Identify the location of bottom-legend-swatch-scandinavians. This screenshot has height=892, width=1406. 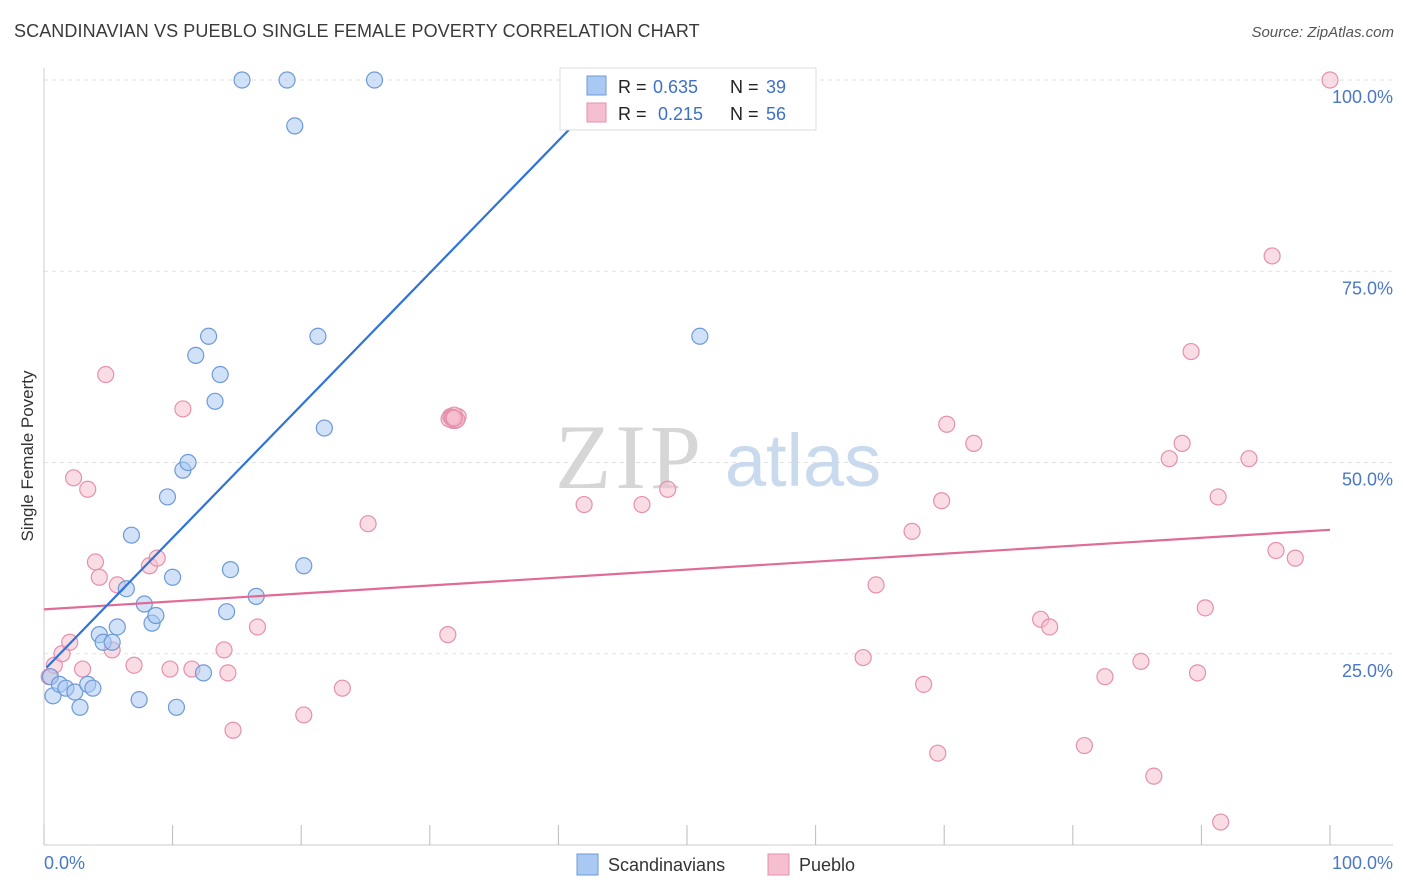
(587, 864).